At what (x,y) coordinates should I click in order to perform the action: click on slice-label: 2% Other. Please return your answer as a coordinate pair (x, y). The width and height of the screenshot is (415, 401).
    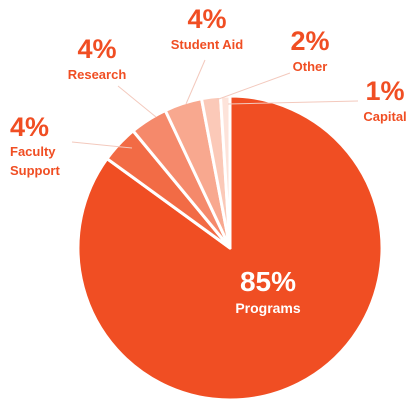
    Looking at the image, I should click on (310, 52).